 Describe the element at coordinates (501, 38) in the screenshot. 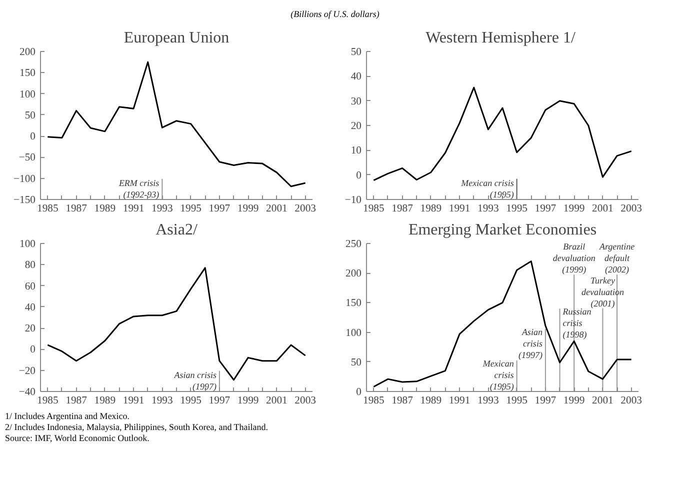

I see `chart-title: Western Hemisphere 1/` at that location.